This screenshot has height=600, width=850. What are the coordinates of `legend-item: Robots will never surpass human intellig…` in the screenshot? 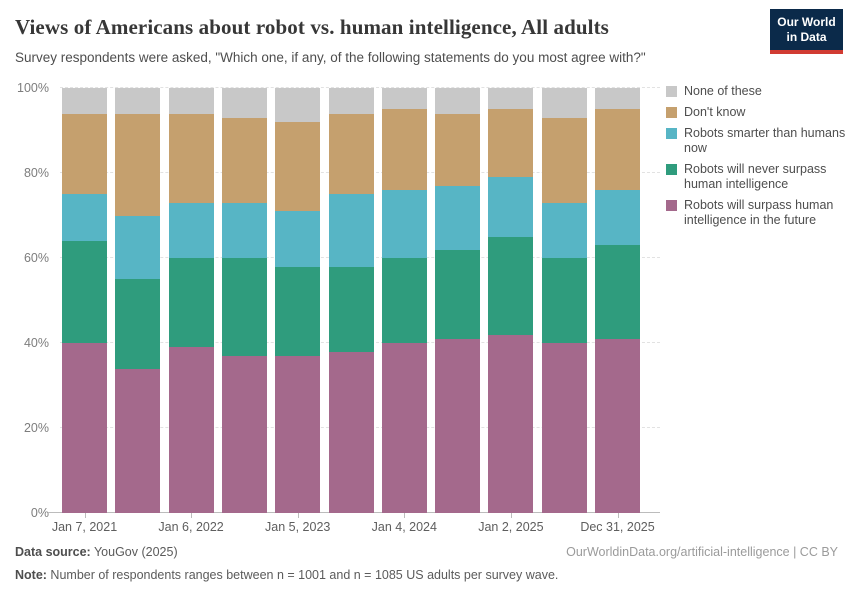 It's located at (756, 177).